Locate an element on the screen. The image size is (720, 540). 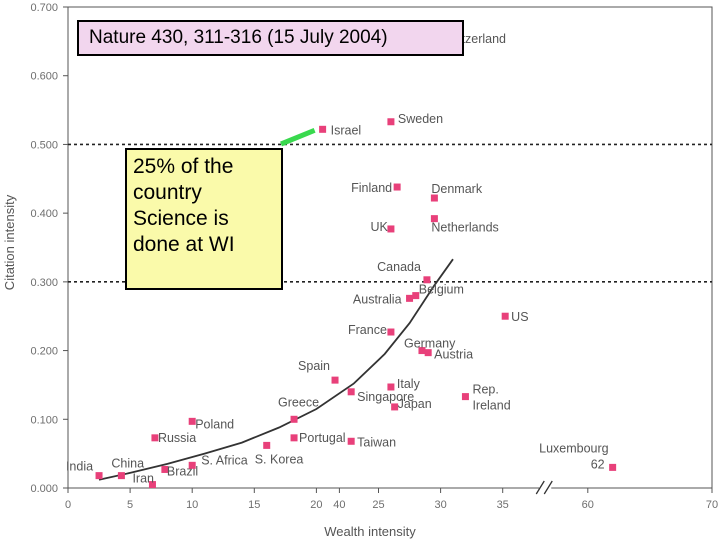
point-label-canada: Canada is located at coordinates (399, 267).